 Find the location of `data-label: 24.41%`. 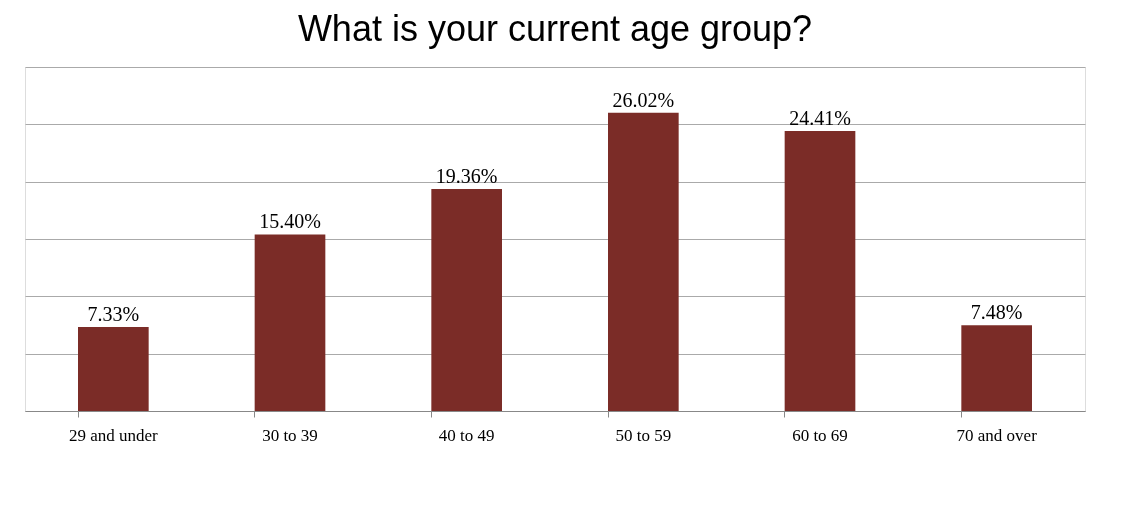

data-label: 24.41% is located at coordinates (820, 118).